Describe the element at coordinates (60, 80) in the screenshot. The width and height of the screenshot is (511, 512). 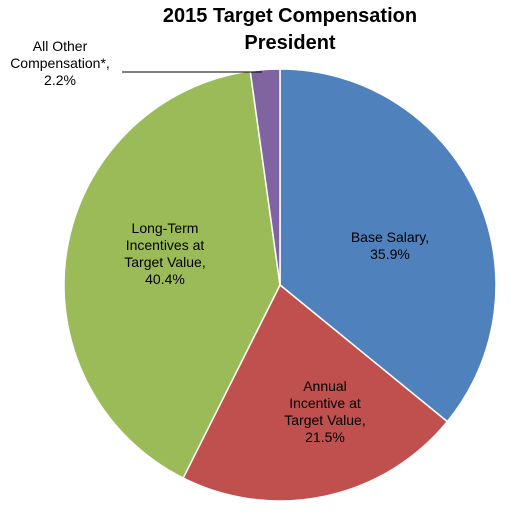
I see `slice-label-line: 2.2%` at that location.